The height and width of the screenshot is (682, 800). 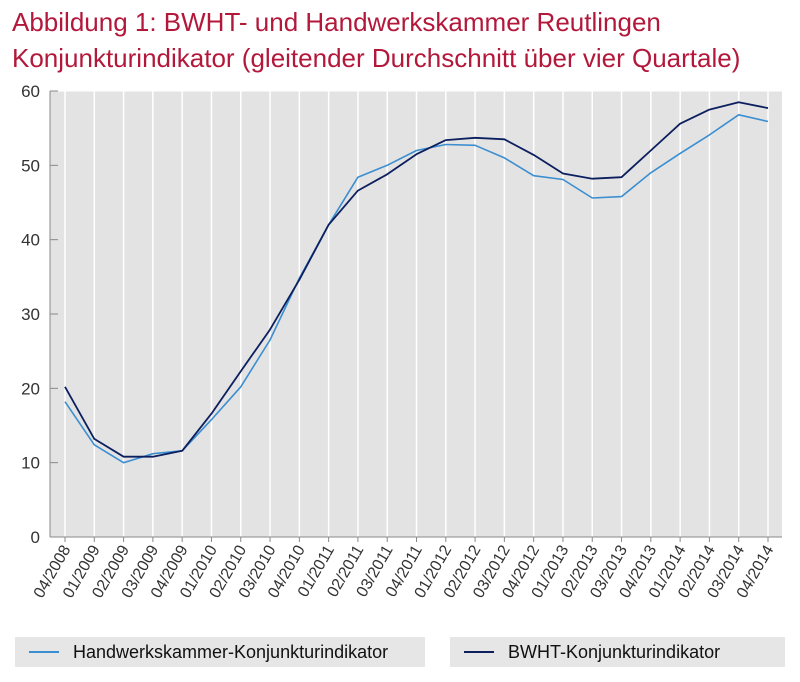 What do you see at coordinates (30, 314) in the screenshot?
I see `y-tick-label: 30` at bounding box center [30, 314].